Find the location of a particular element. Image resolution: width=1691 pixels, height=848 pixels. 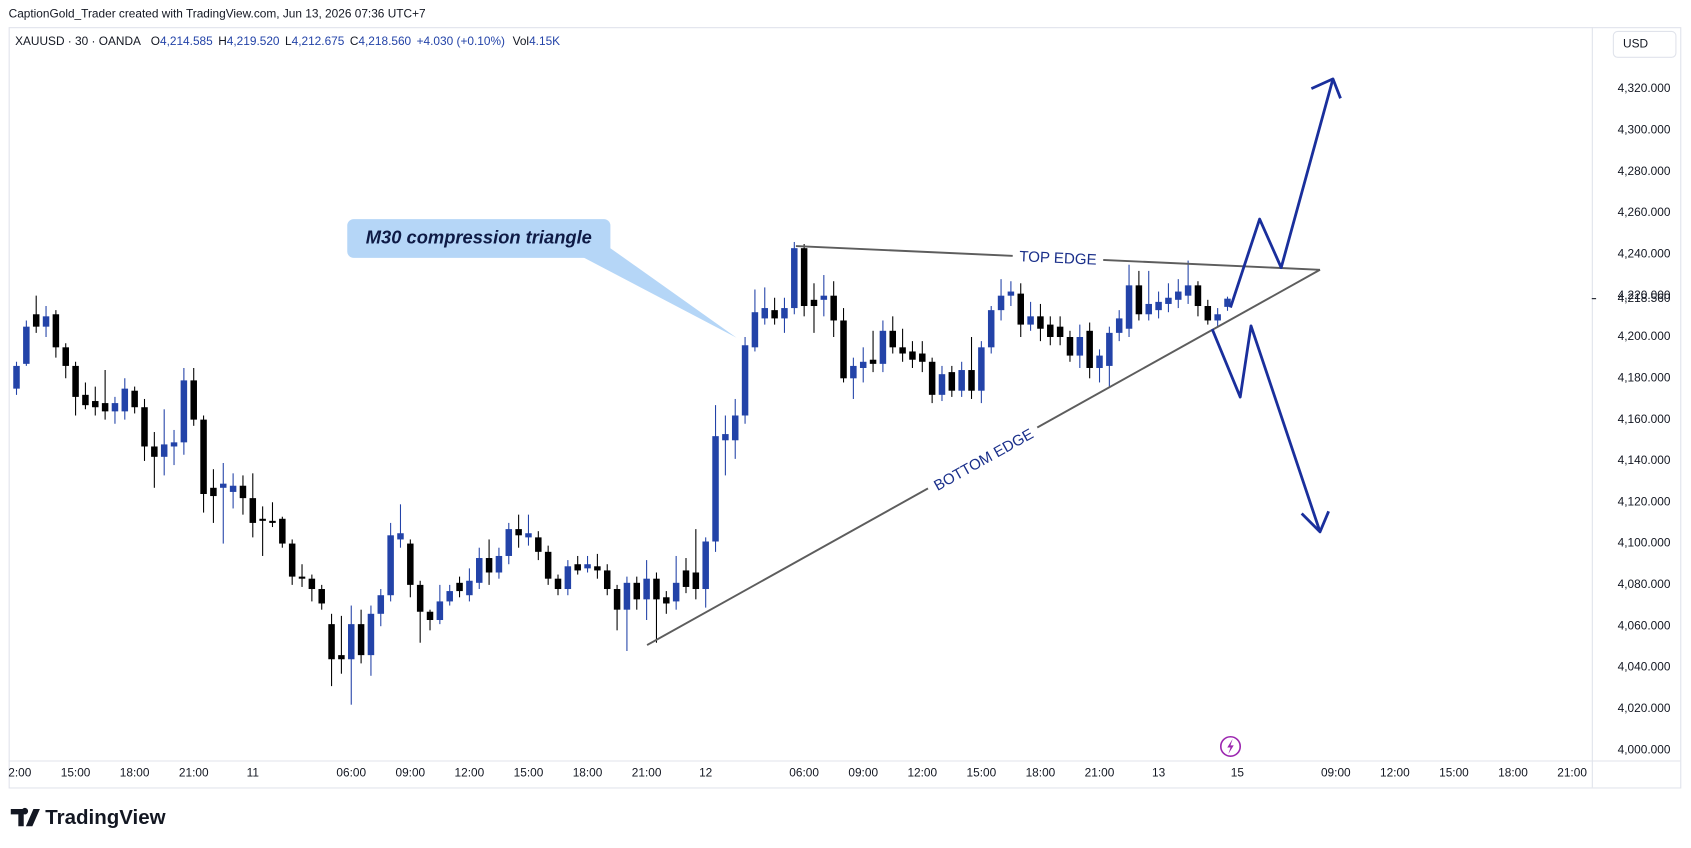

y-tick-label: 4,220.000 is located at coordinates (1644, 295).